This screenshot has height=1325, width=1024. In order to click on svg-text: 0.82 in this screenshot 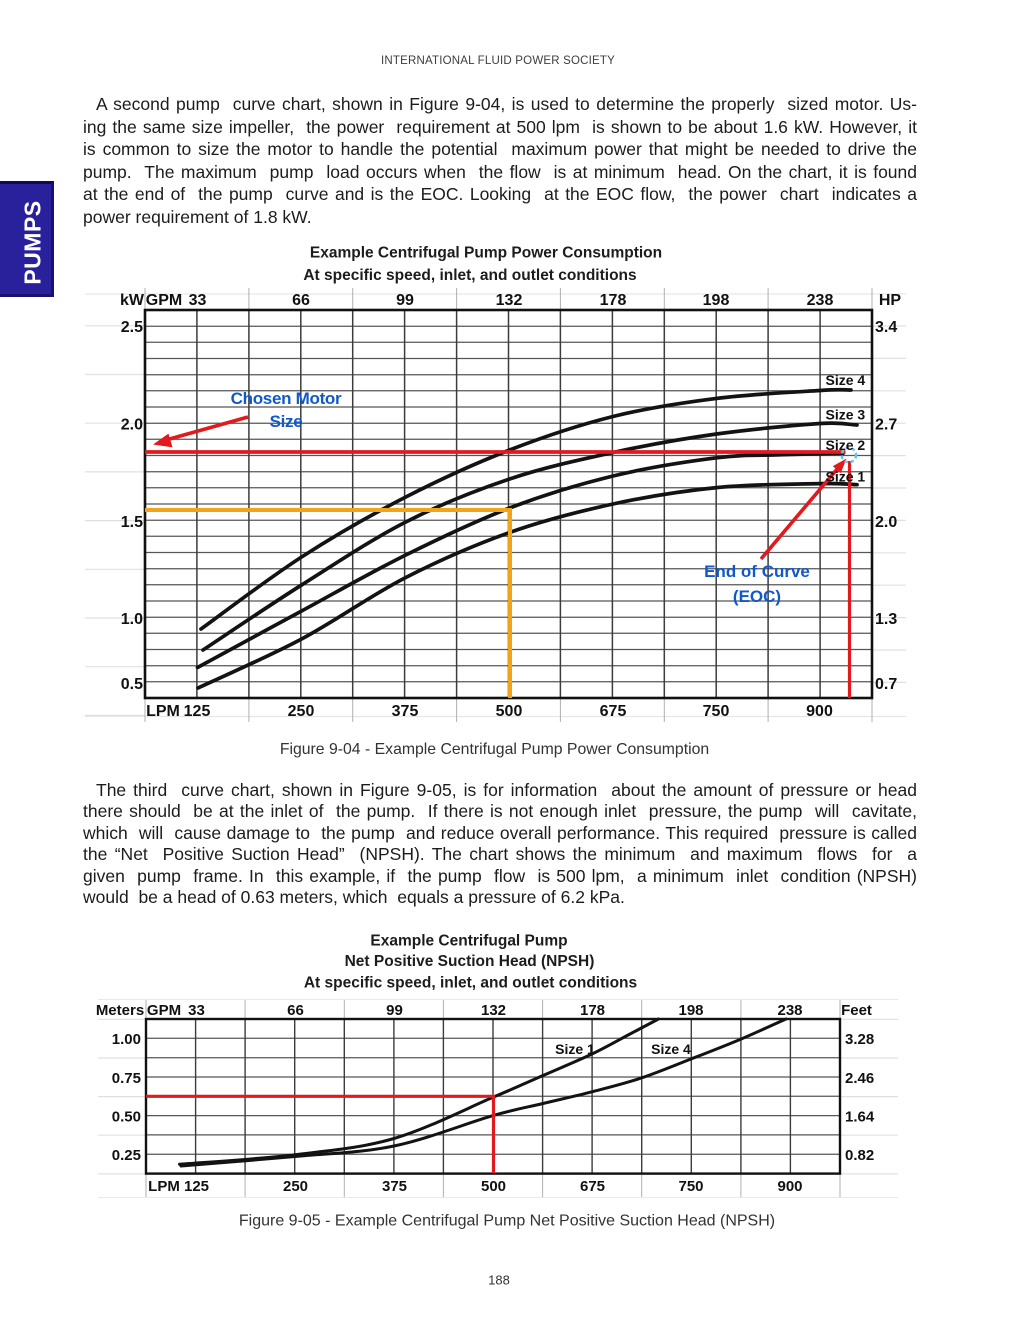, I will do `click(859, 1155)`.